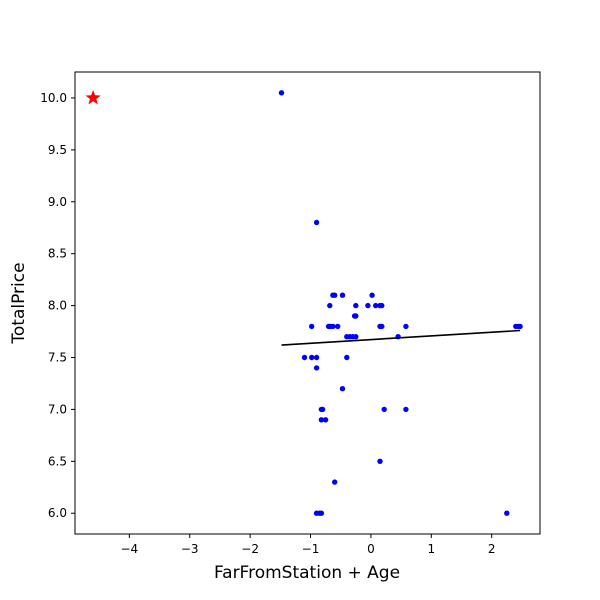  What do you see at coordinates (57, 202) in the screenshot?
I see `y-tick-label: 9.0` at bounding box center [57, 202].